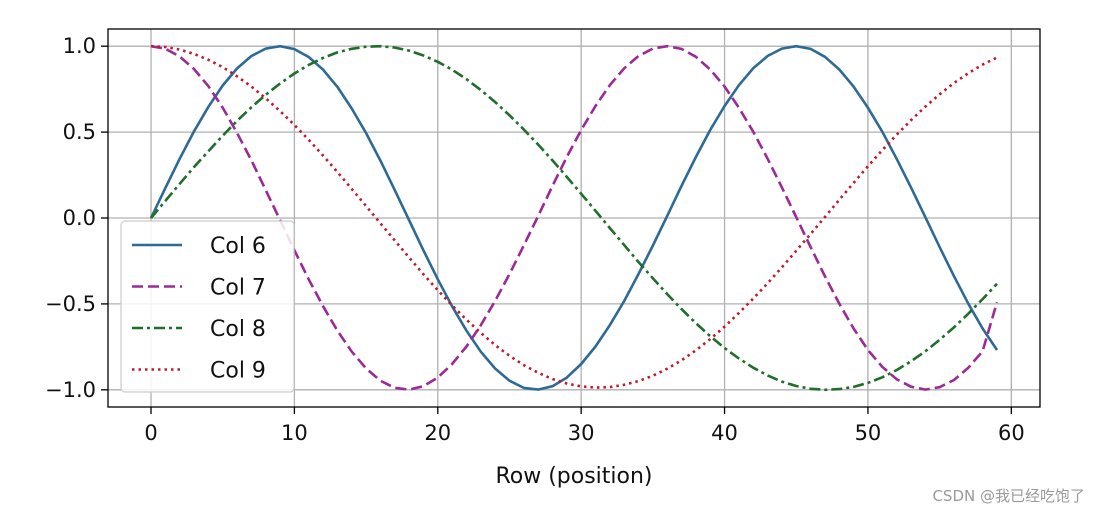 Image resolution: width=1095 pixels, height=514 pixels. I want to click on legend-box, so click(207, 306).